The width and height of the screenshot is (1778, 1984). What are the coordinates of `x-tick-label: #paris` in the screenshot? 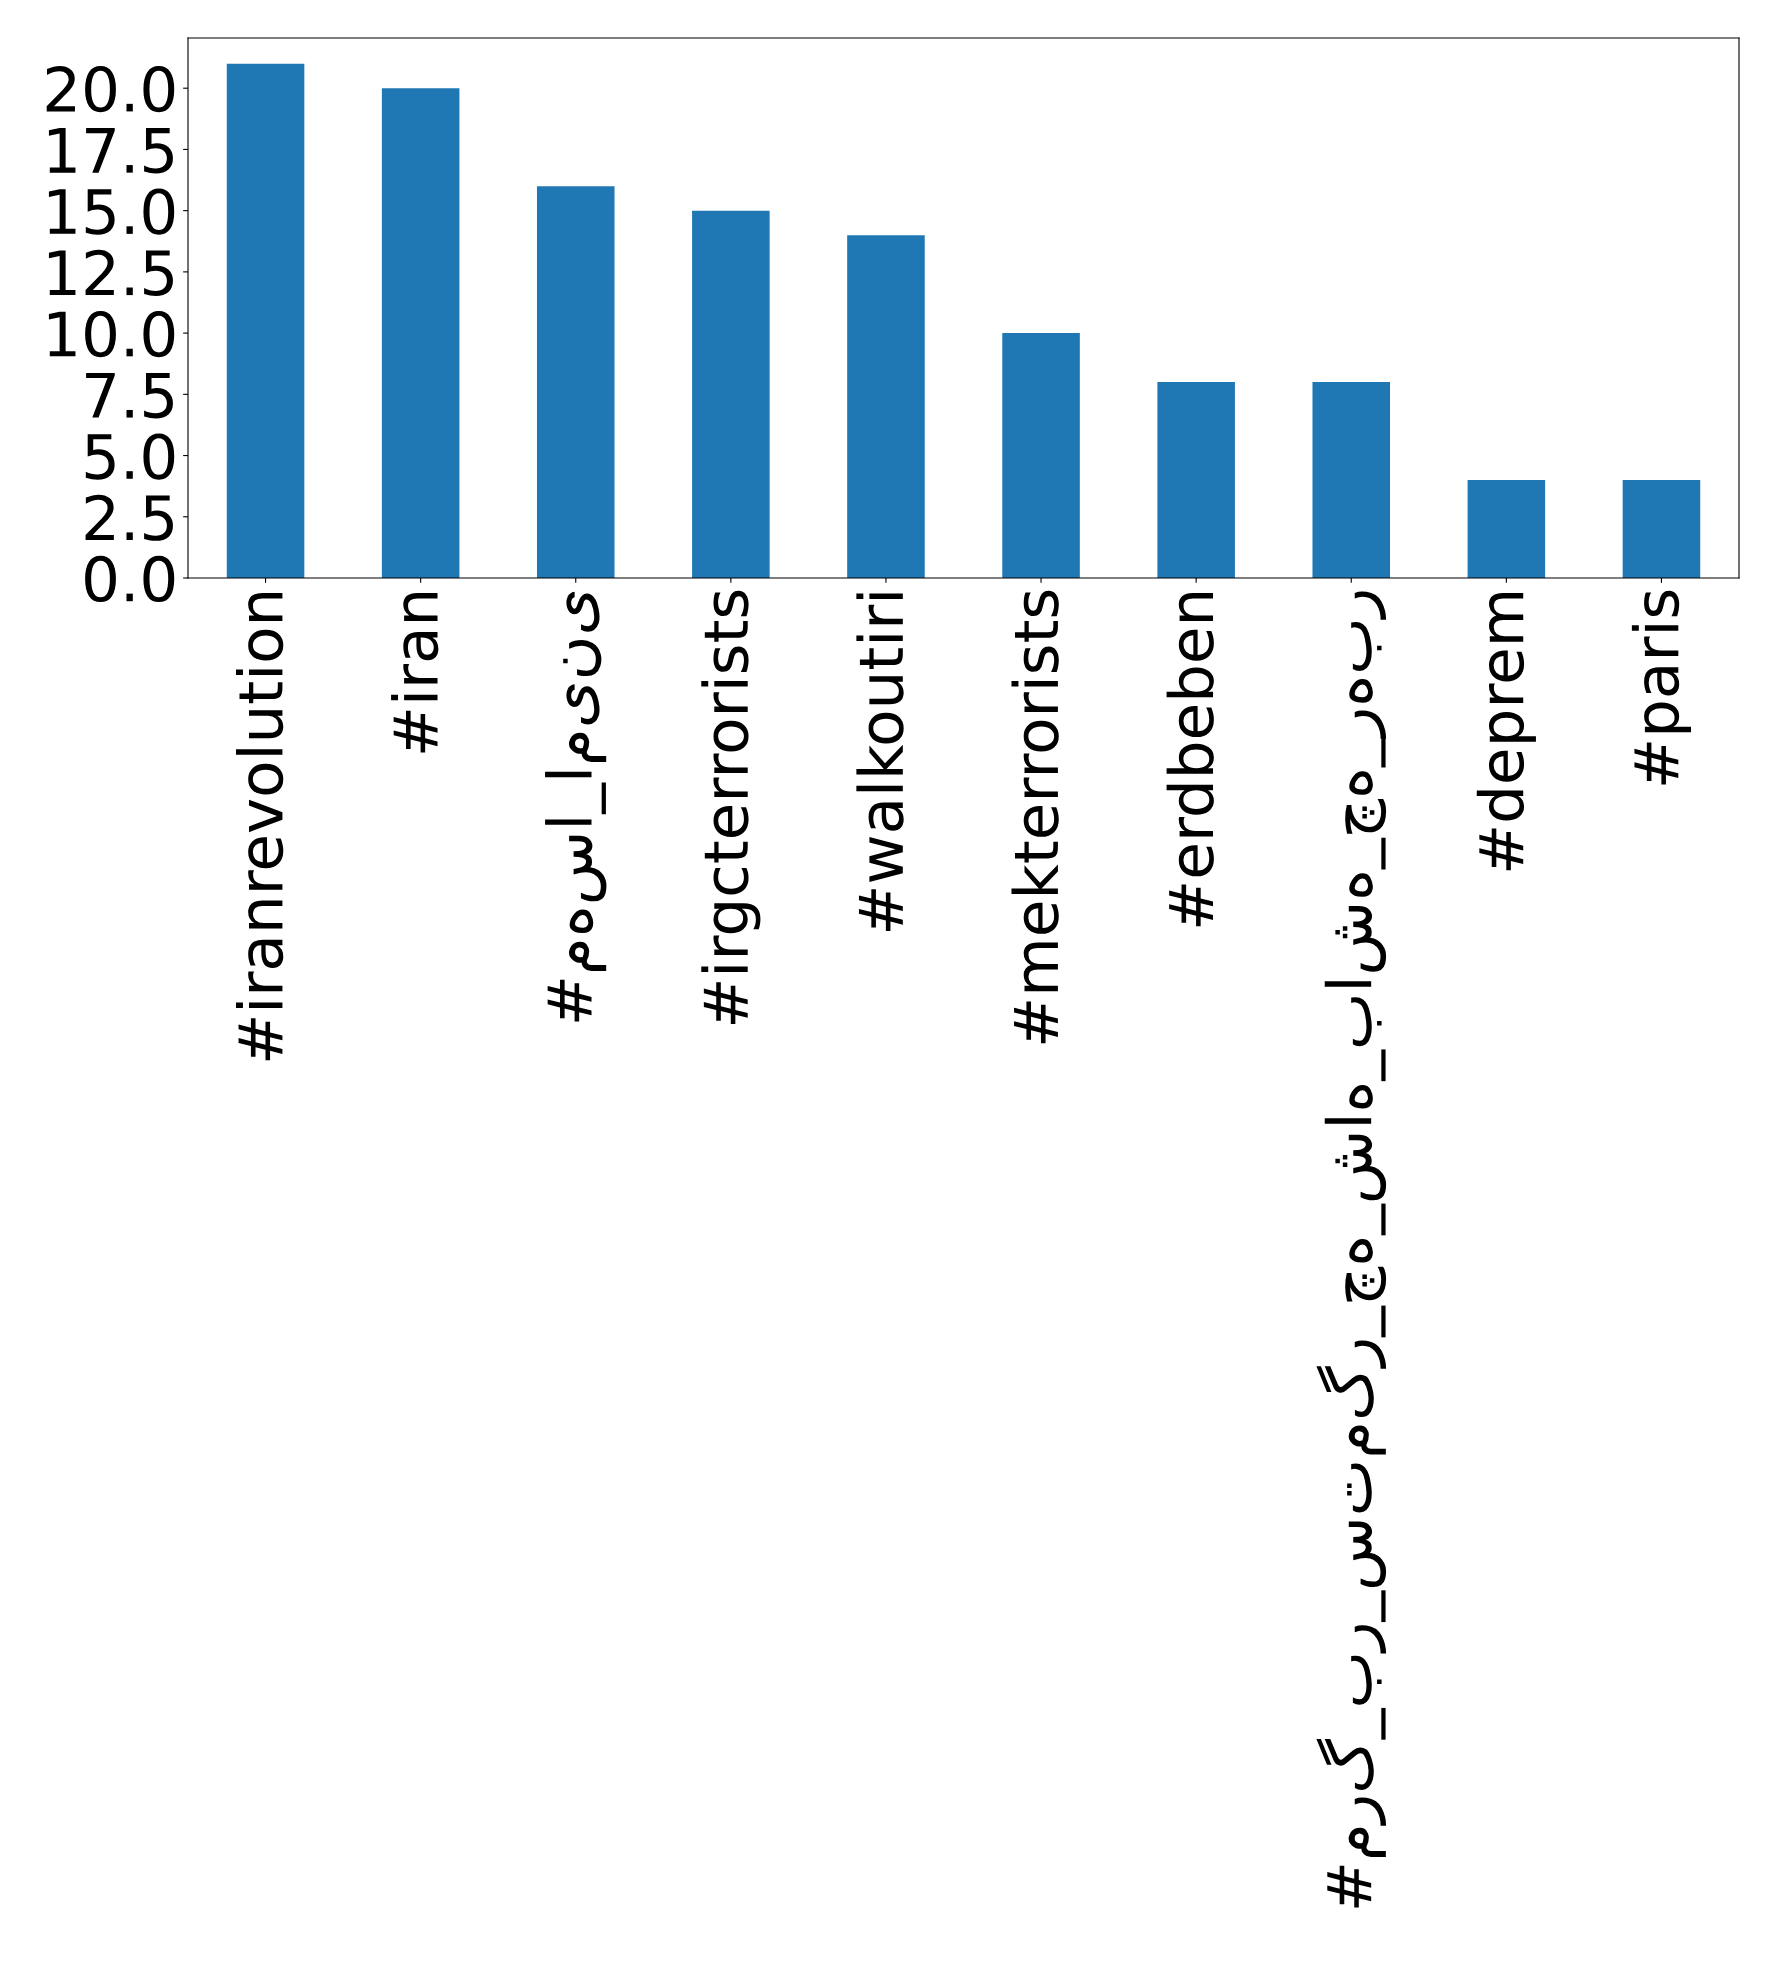 It's located at (1661, 687).